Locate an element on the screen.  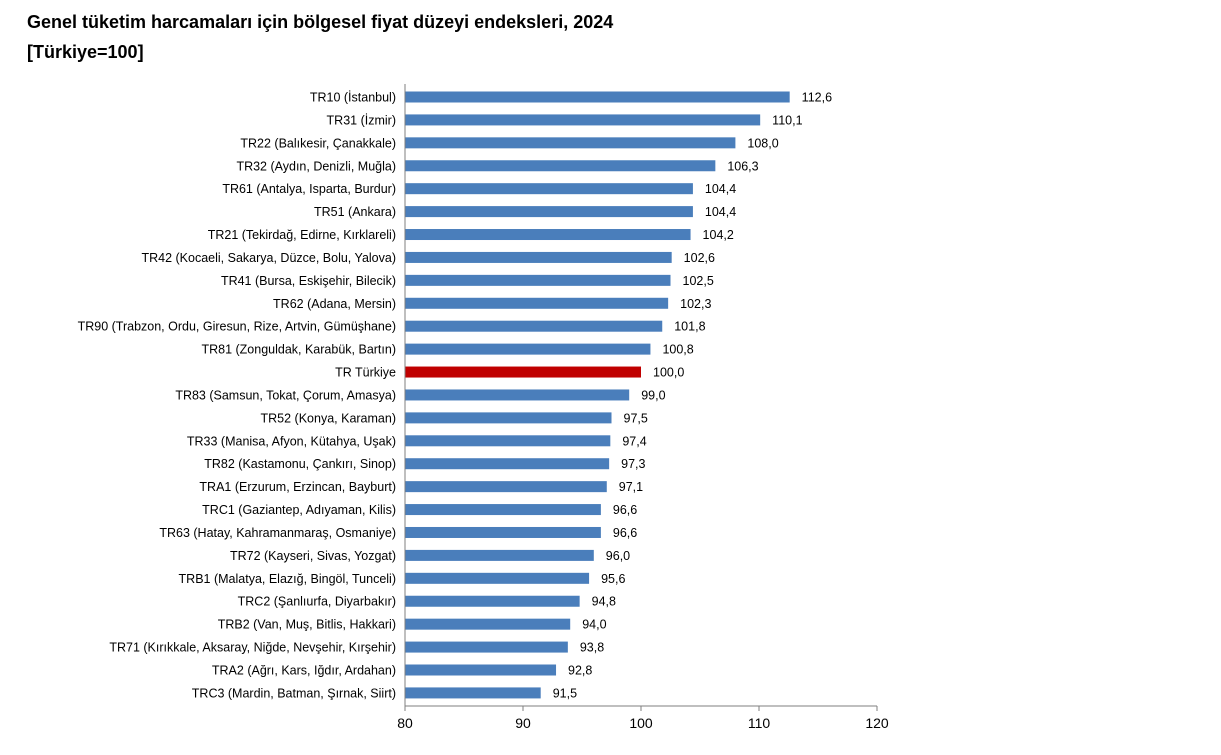
data-label: 97,5 is located at coordinates (636, 418).